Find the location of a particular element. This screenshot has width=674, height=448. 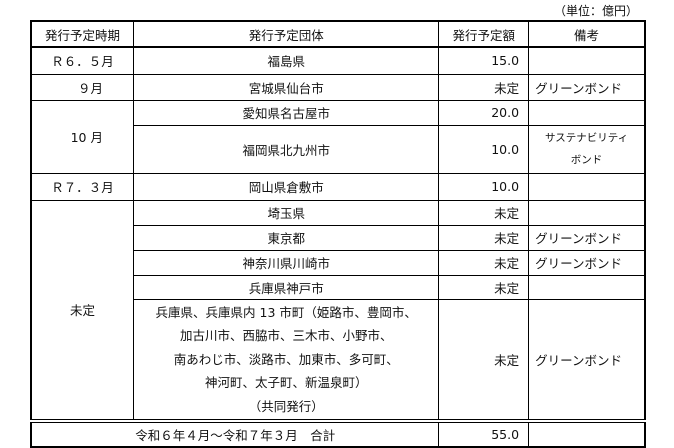

amount-cell: 20.0 is located at coordinates (484, 112).